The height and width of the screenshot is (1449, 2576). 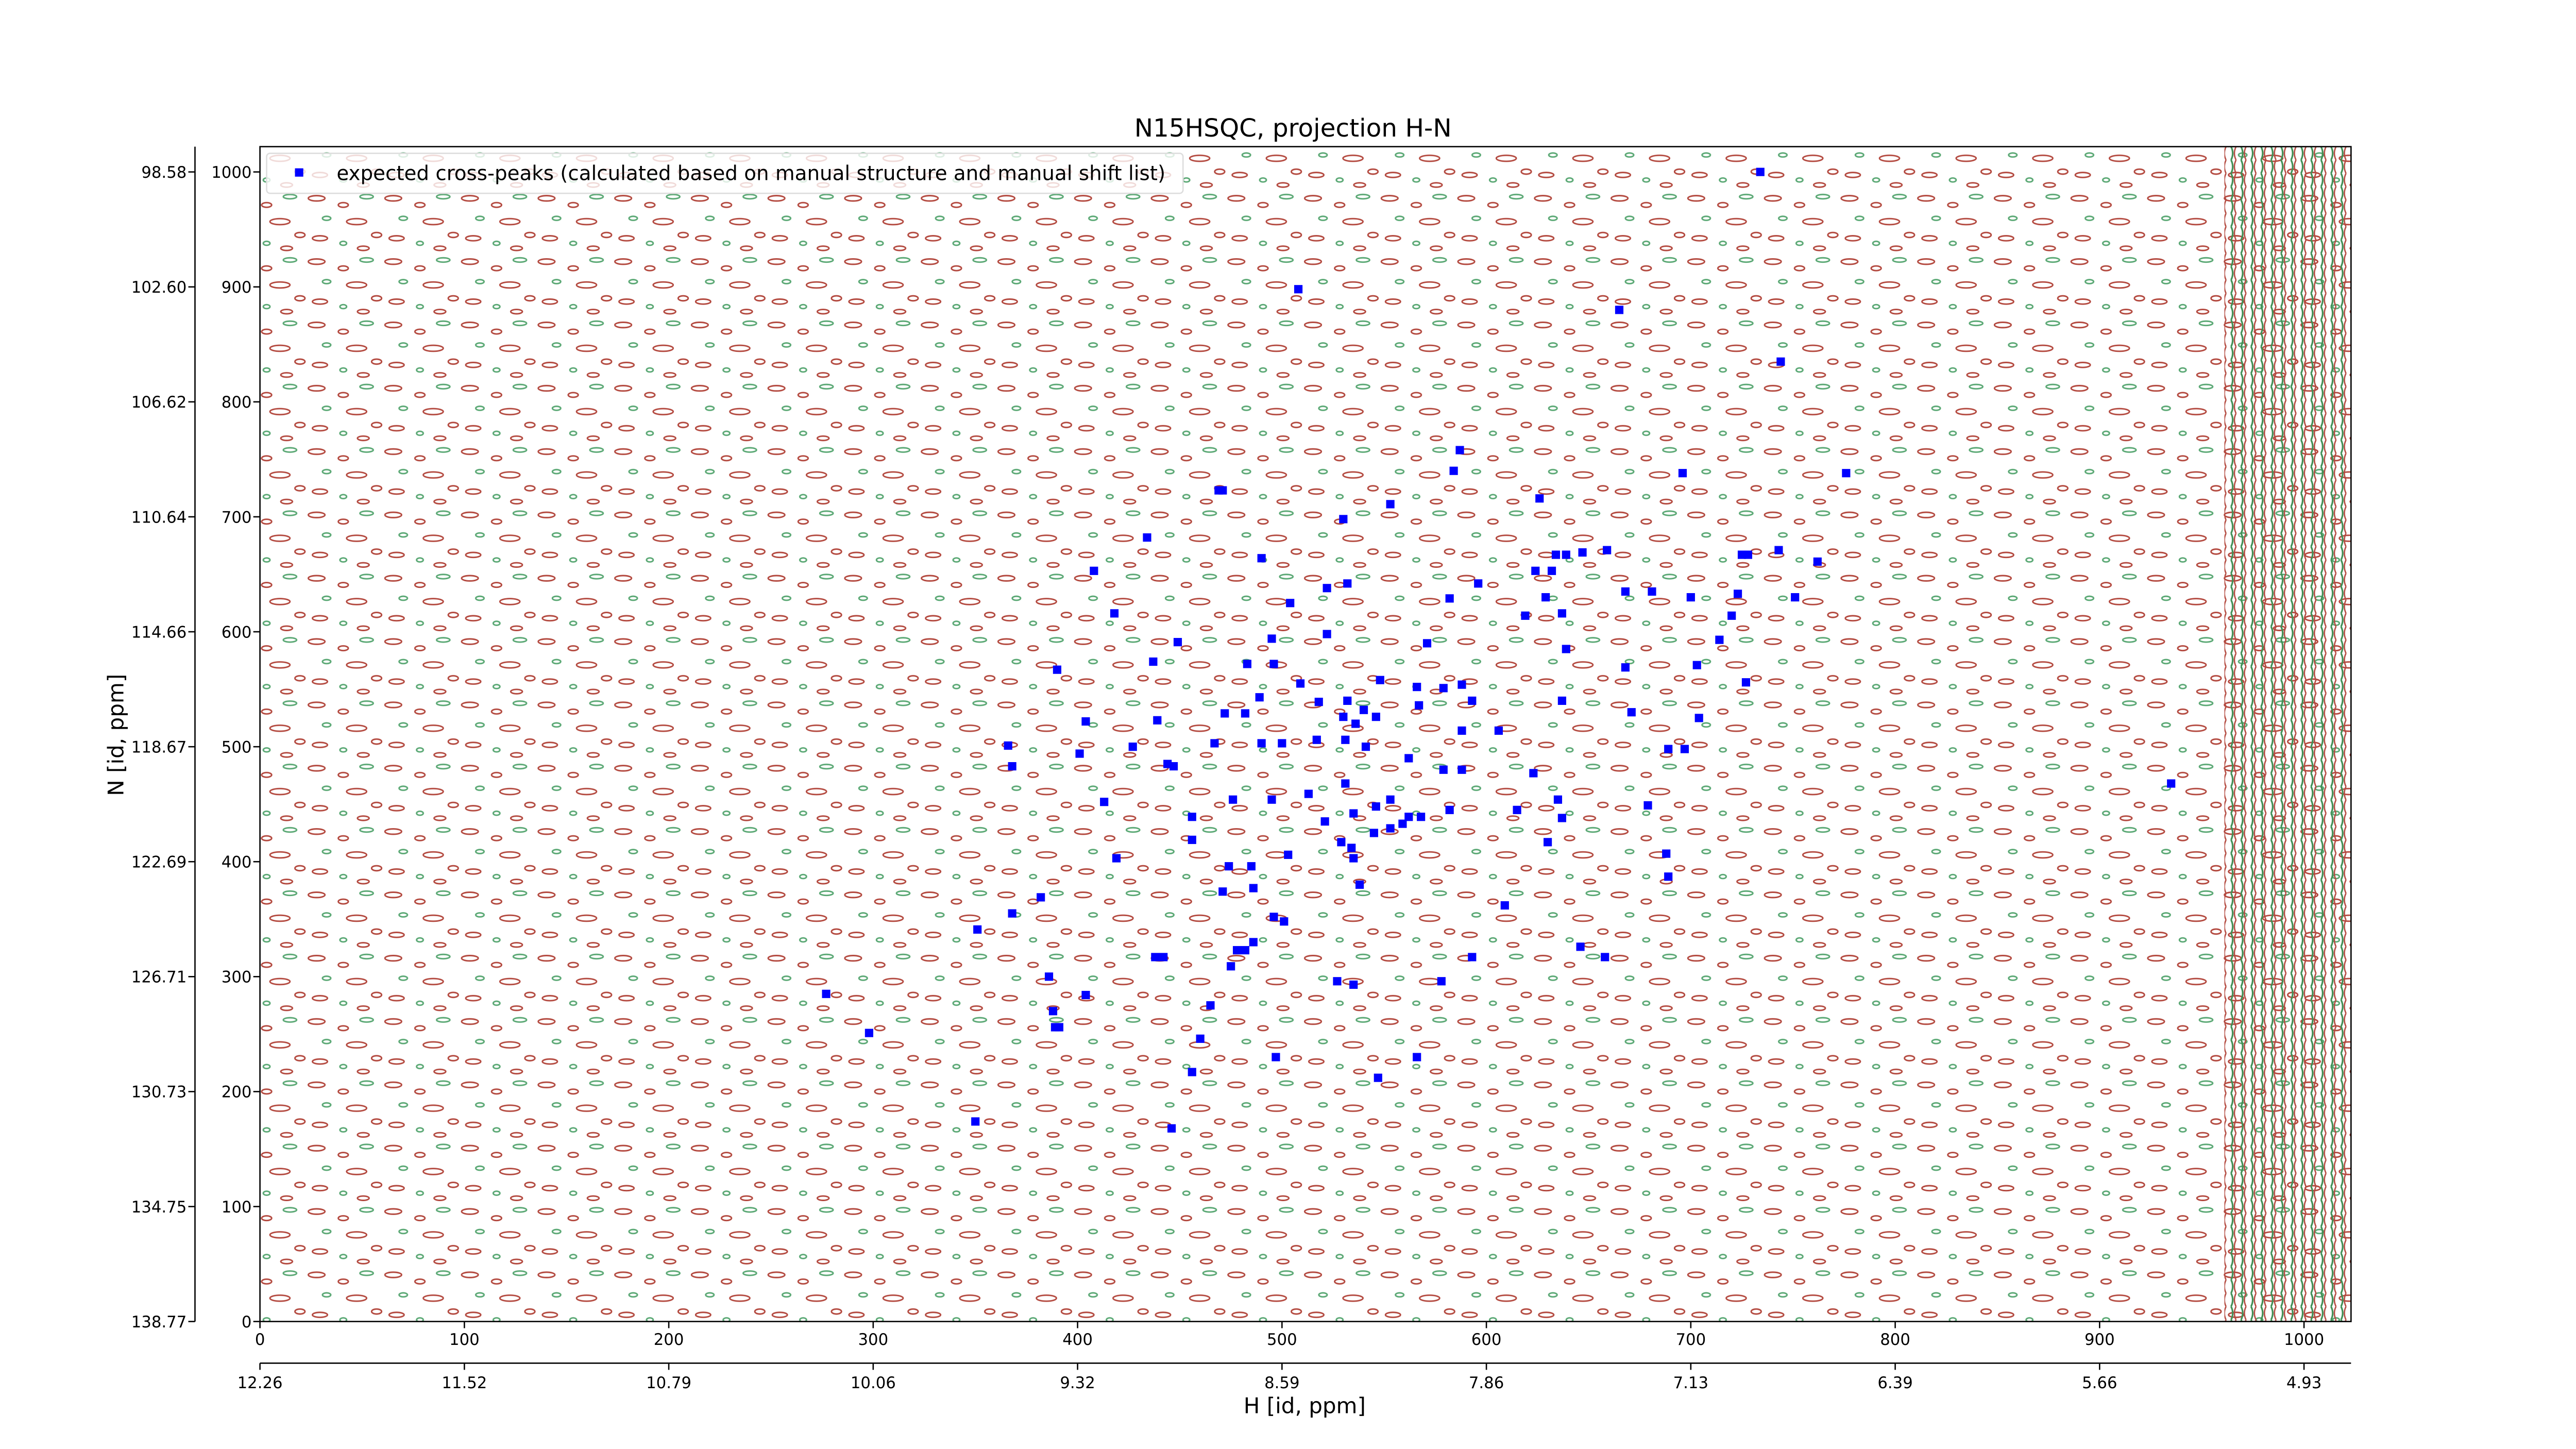 I want to click on legend-box, so click(x=725, y=173).